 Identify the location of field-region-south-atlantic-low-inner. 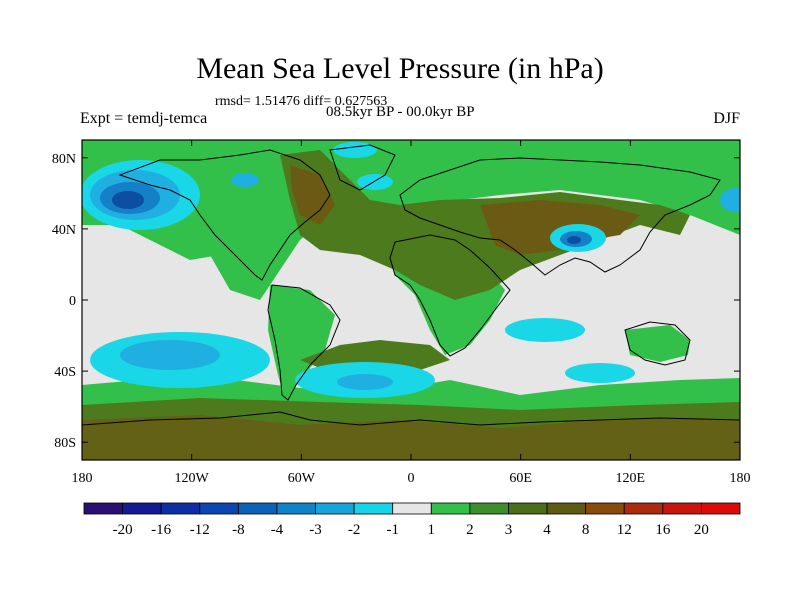
(365, 382).